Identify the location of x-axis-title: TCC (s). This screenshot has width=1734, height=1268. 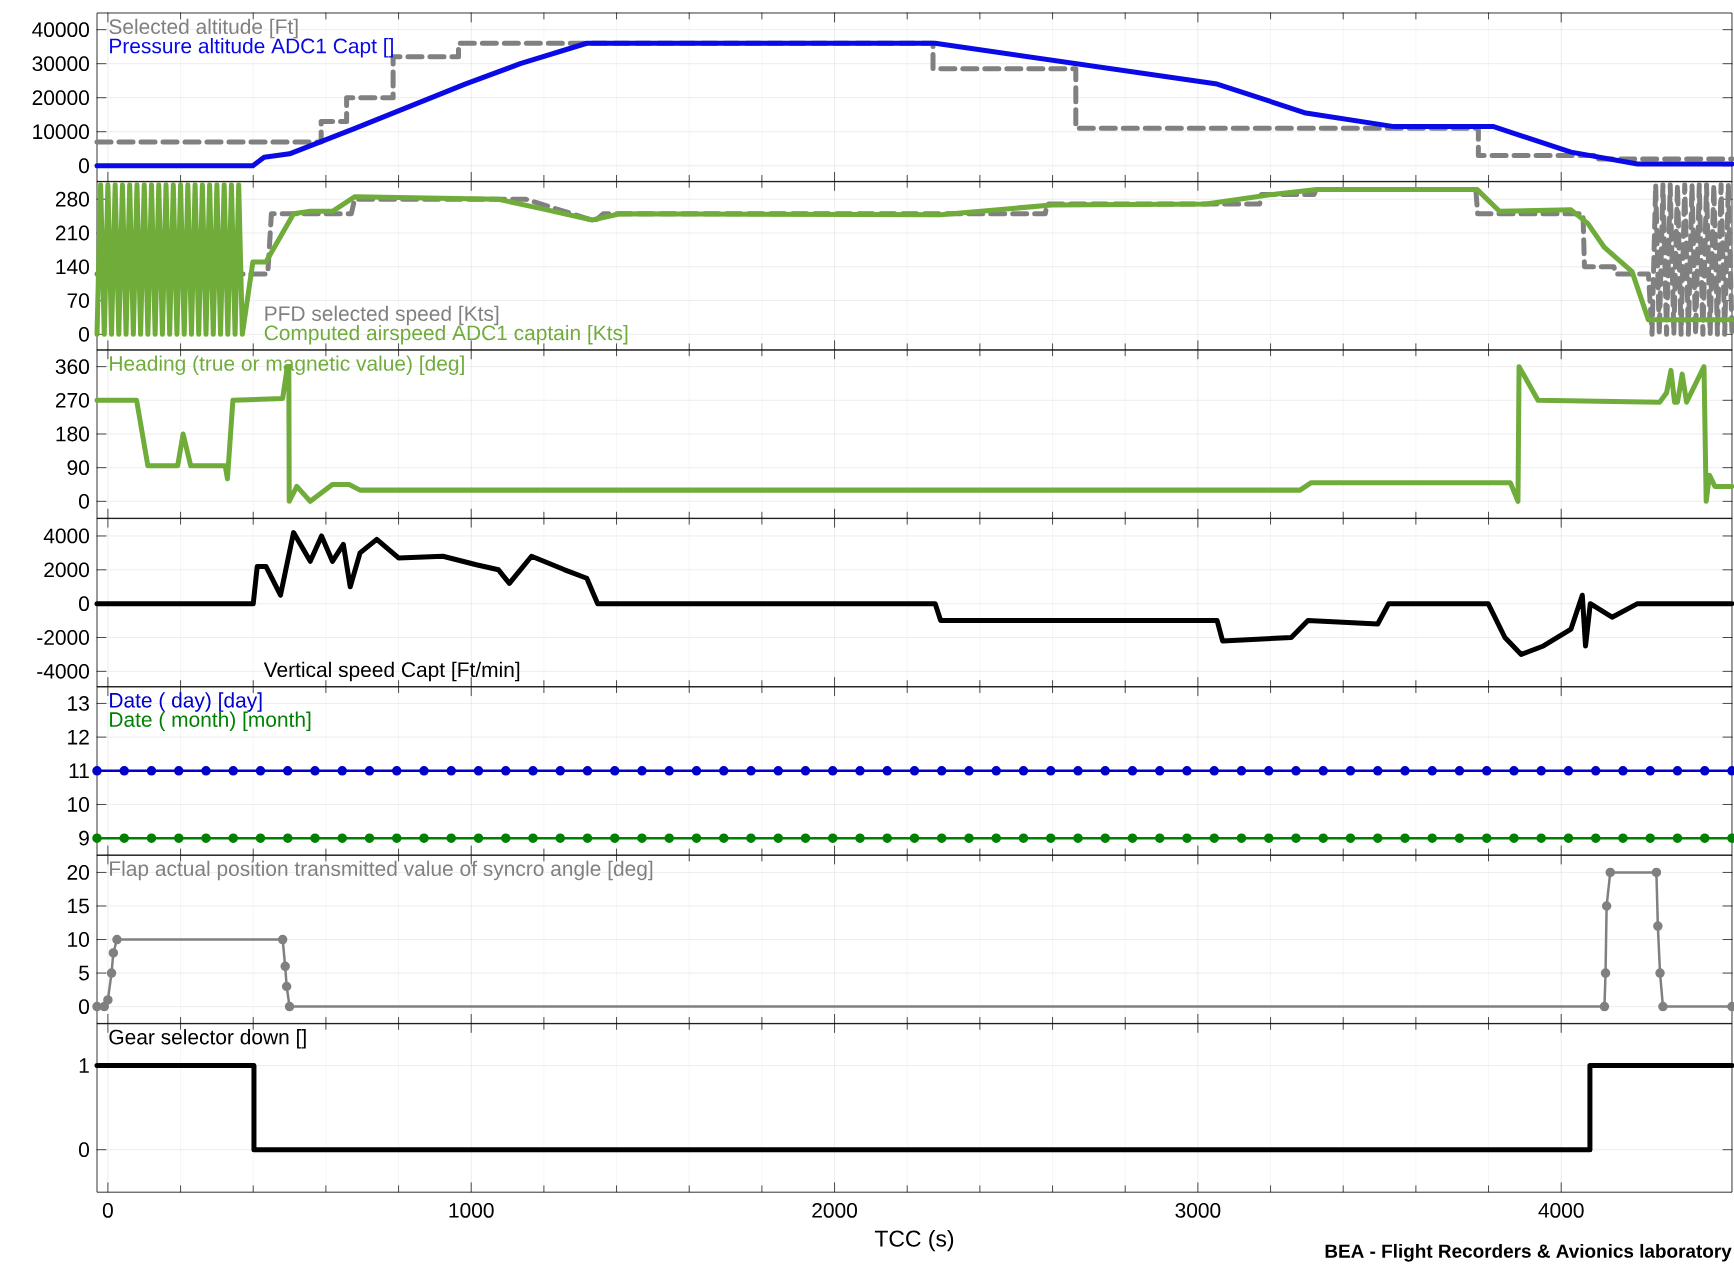
(914, 1240).